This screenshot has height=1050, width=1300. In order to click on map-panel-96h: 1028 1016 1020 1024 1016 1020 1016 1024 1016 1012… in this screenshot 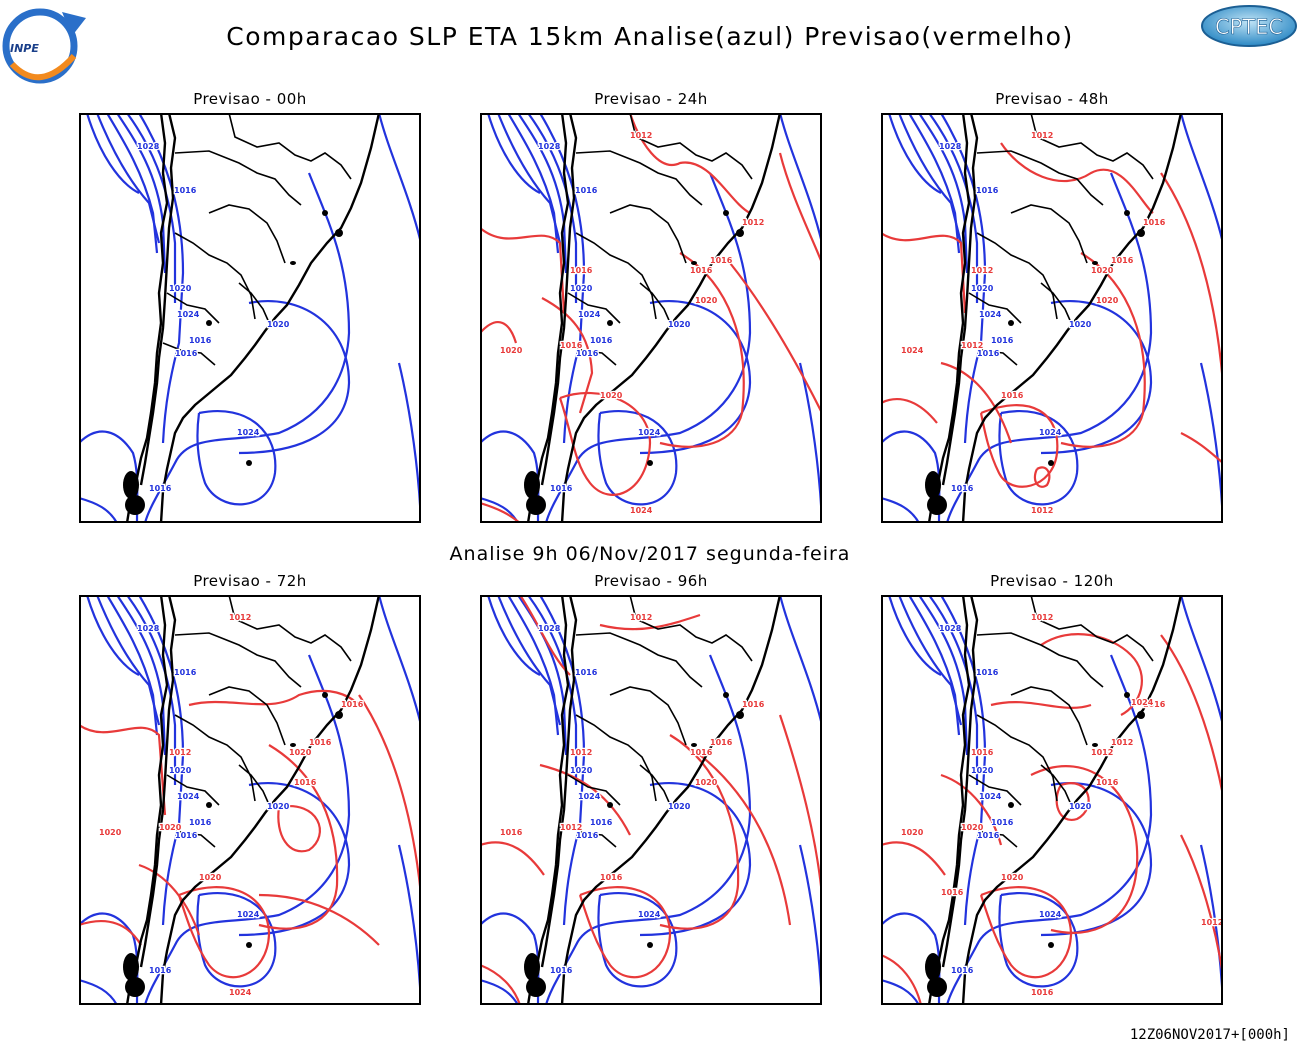, I will do `click(651, 800)`.